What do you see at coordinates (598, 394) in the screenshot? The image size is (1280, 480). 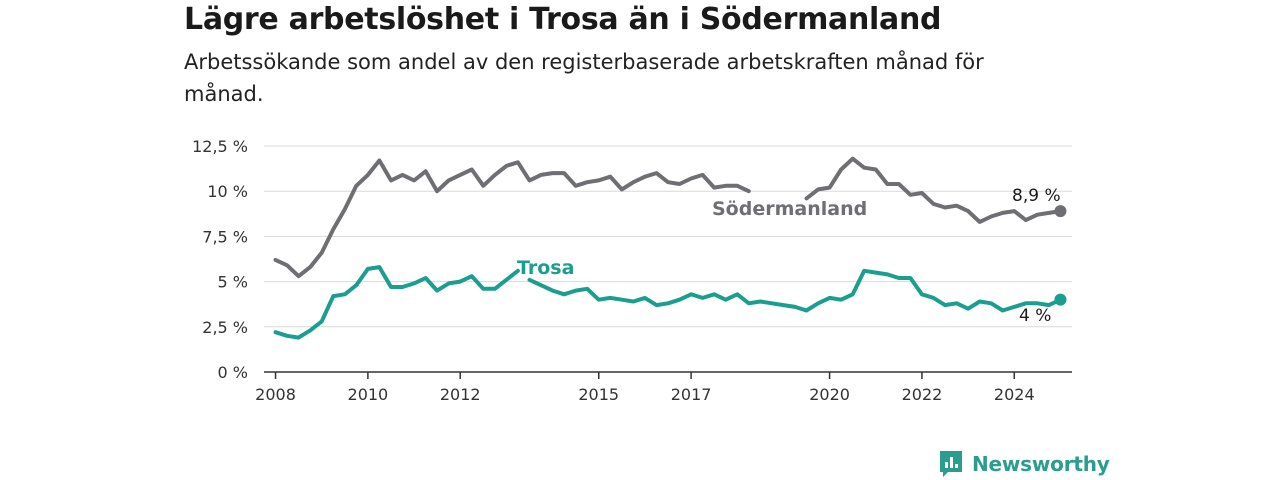 I see `x-tick-label: 2015` at bounding box center [598, 394].